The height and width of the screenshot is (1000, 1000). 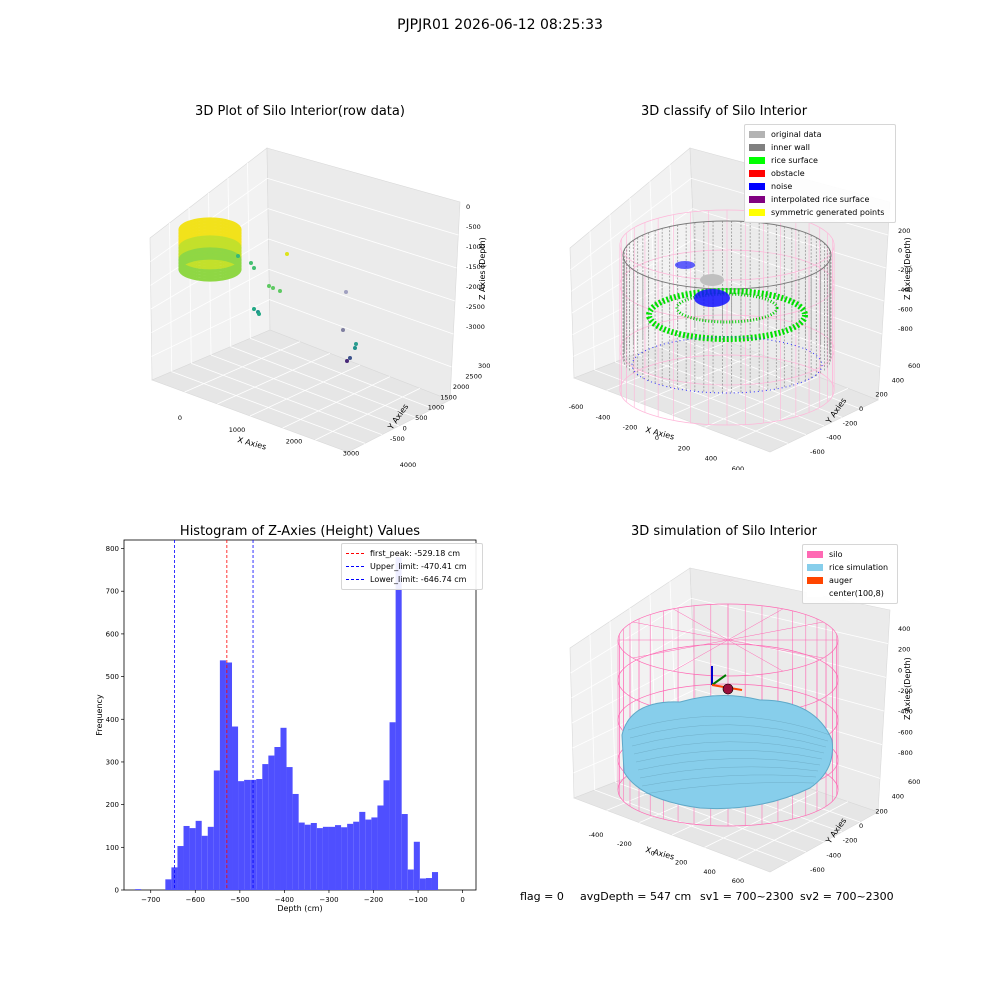 I want to click on raw-plot-title: 3D Plot of Silo Interior(row data), so click(x=300, y=111).